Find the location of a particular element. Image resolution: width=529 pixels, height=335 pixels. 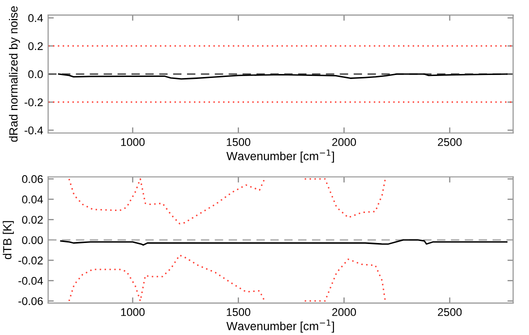

y-tick-label: 0.4 is located at coordinates (35, 18).